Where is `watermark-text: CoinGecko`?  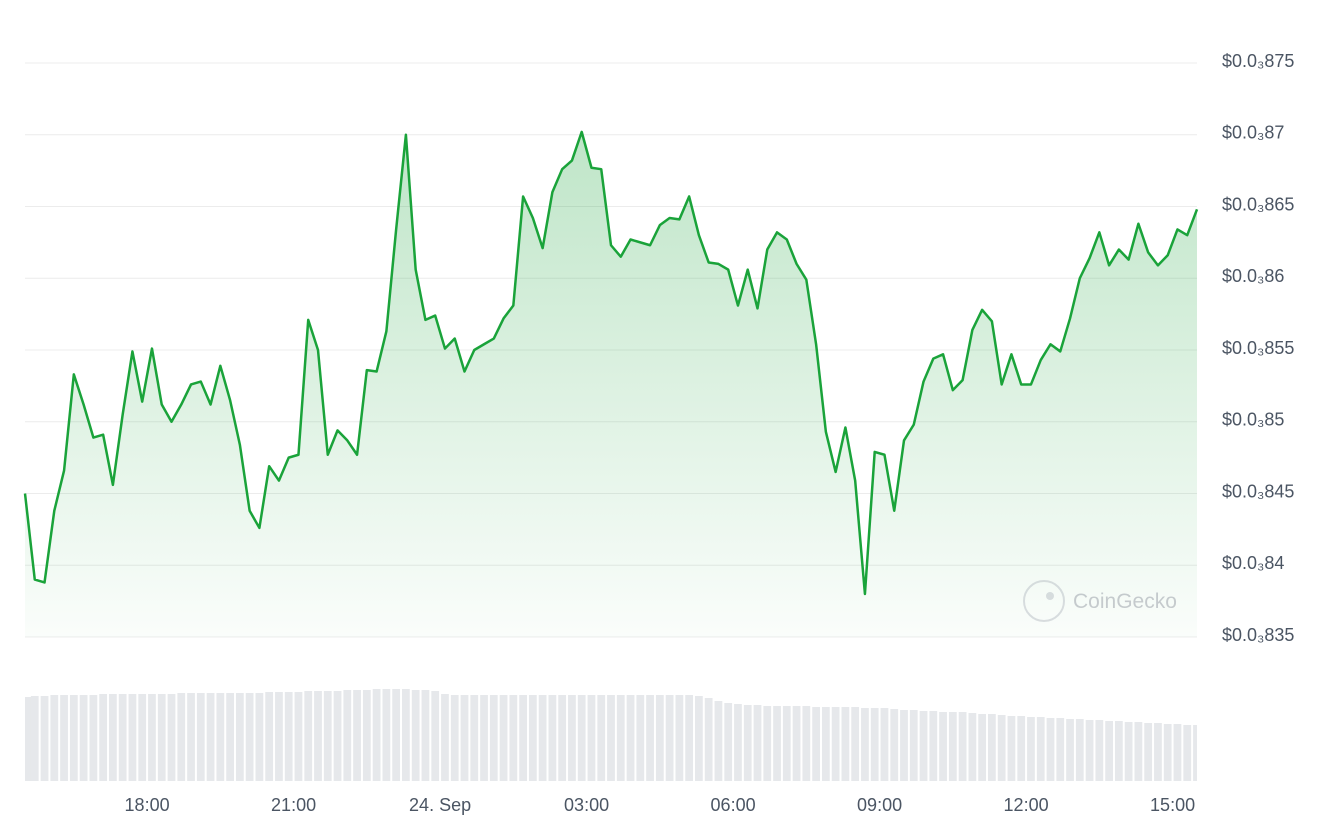 watermark-text: CoinGecko is located at coordinates (1125, 601).